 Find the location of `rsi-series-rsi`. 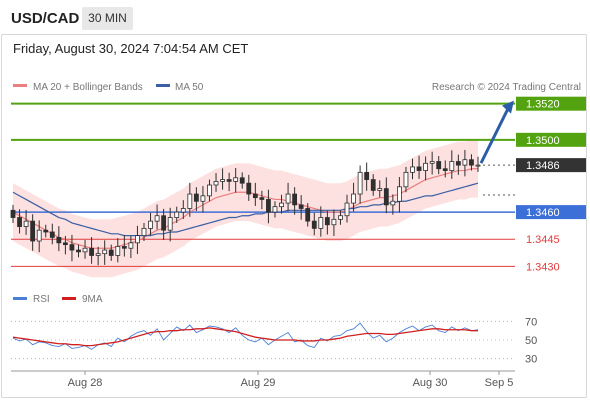

rsi-series-rsi is located at coordinates (245, 336).